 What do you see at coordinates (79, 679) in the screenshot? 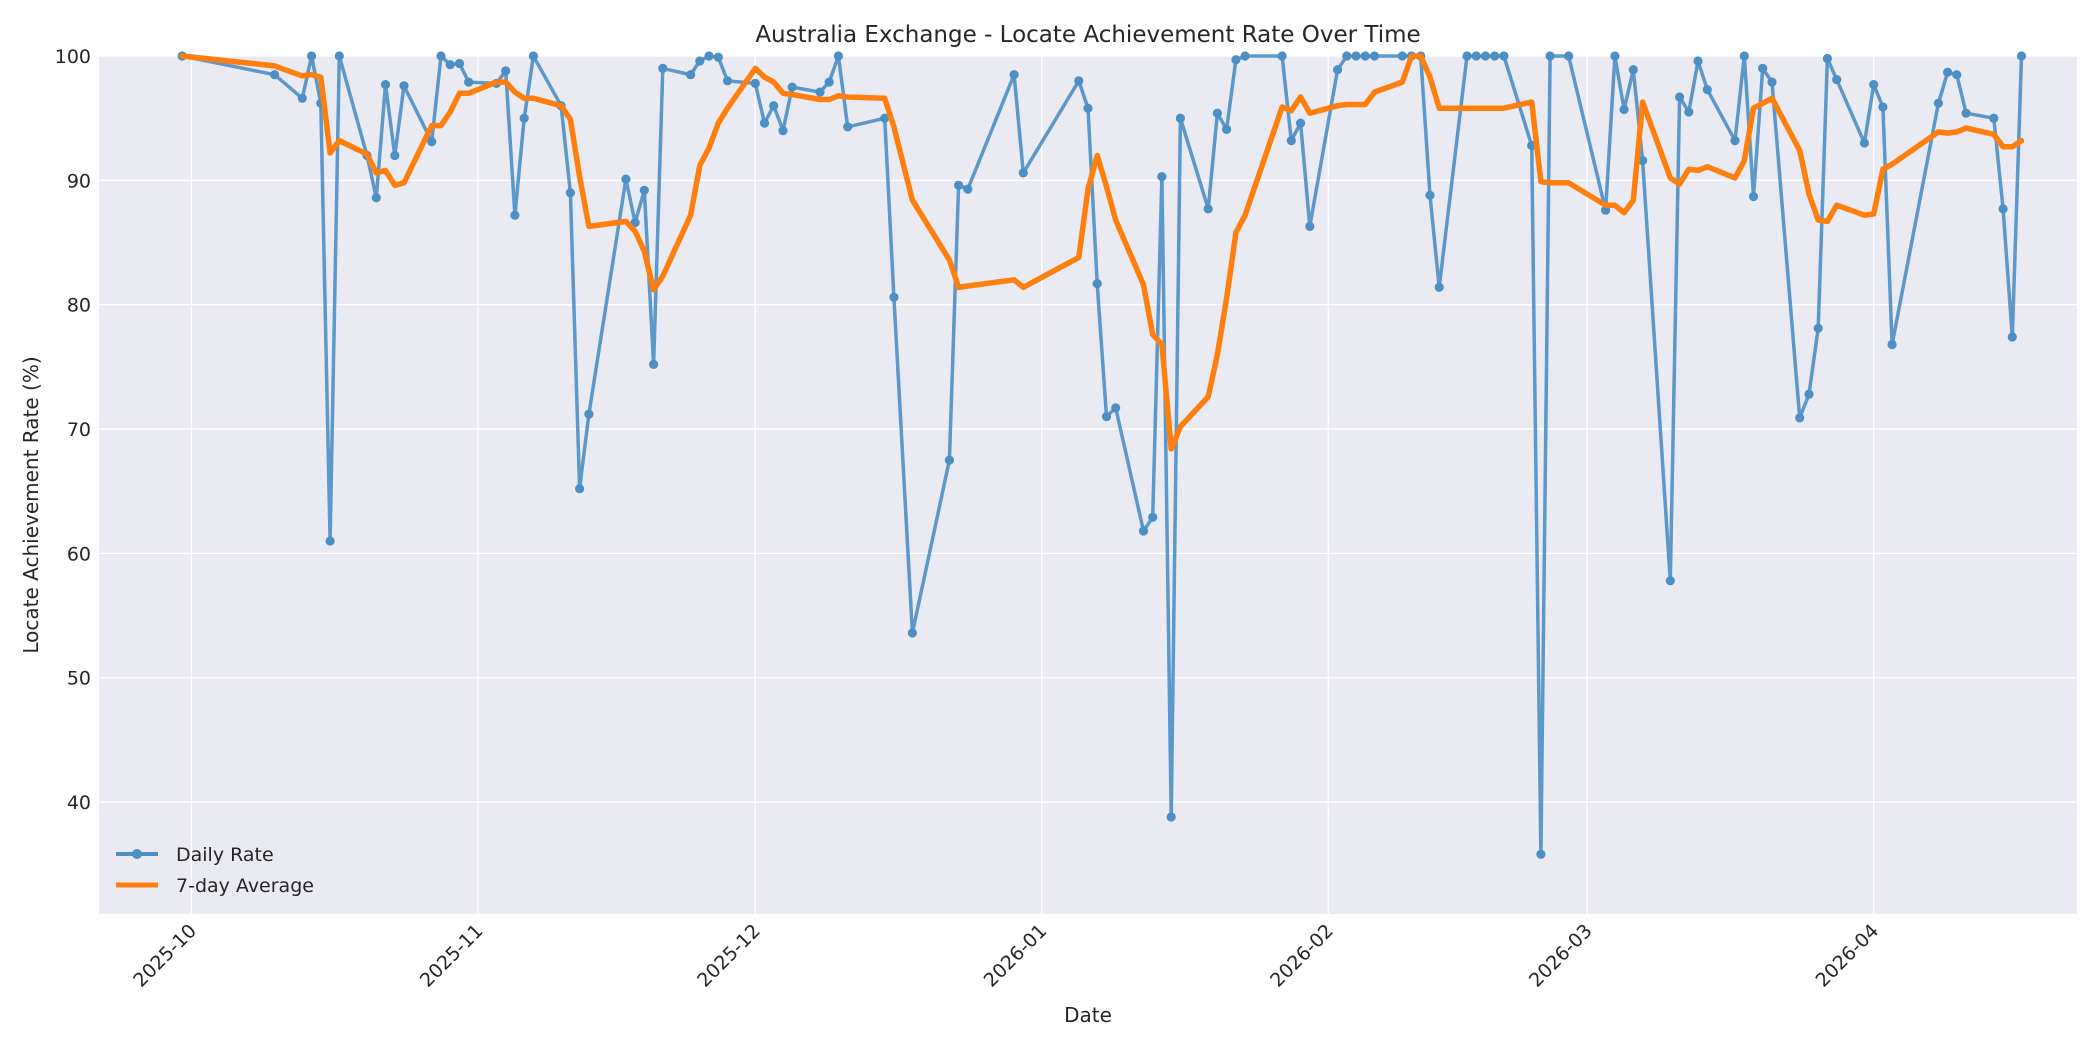
I see `y-tick-label: 50` at bounding box center [79, 679].